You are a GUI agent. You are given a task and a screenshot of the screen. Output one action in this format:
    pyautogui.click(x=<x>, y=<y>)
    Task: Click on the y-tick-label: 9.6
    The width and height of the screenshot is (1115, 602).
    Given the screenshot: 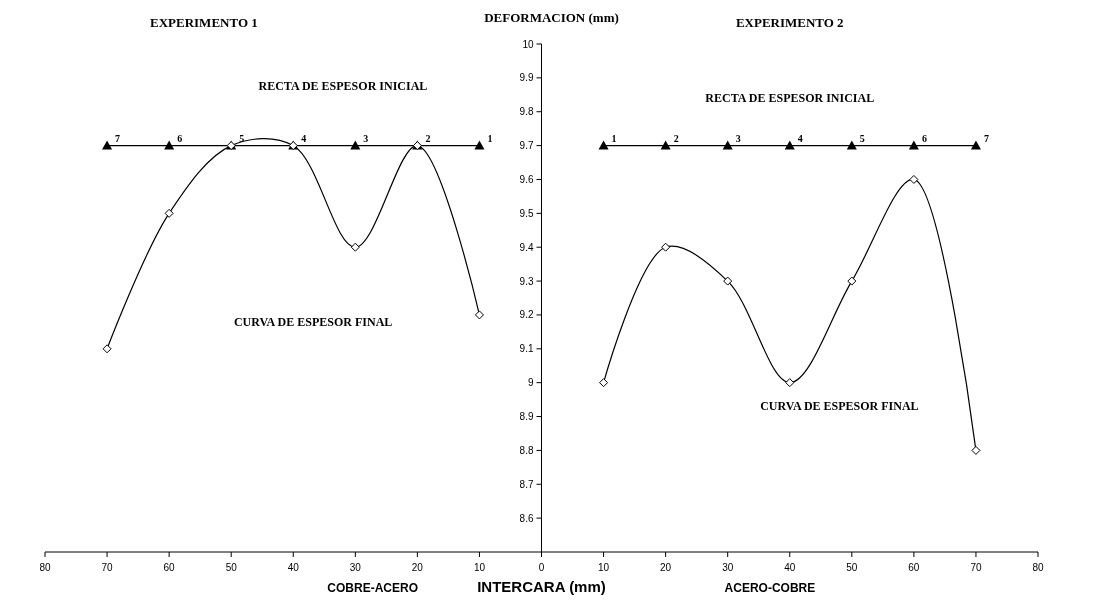 What is the action you would take?
    pyautogui.click(x=526, y=179)
    